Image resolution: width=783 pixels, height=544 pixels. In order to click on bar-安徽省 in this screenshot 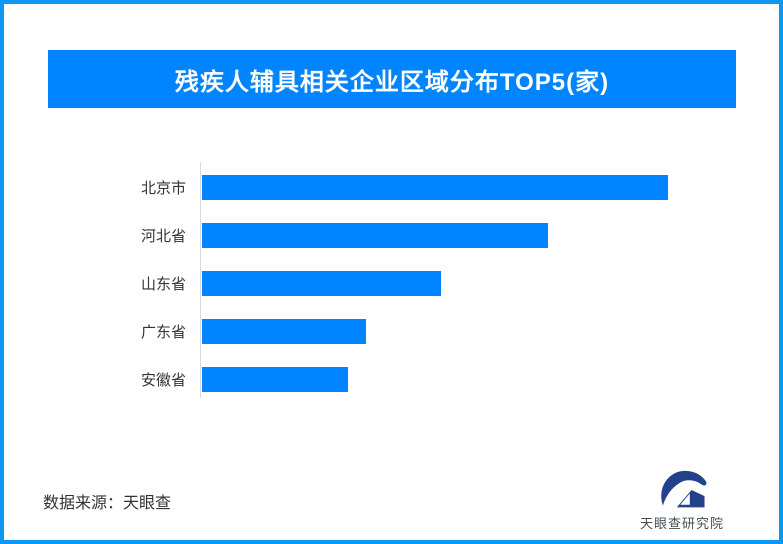, I will do `click(275, 379)`.